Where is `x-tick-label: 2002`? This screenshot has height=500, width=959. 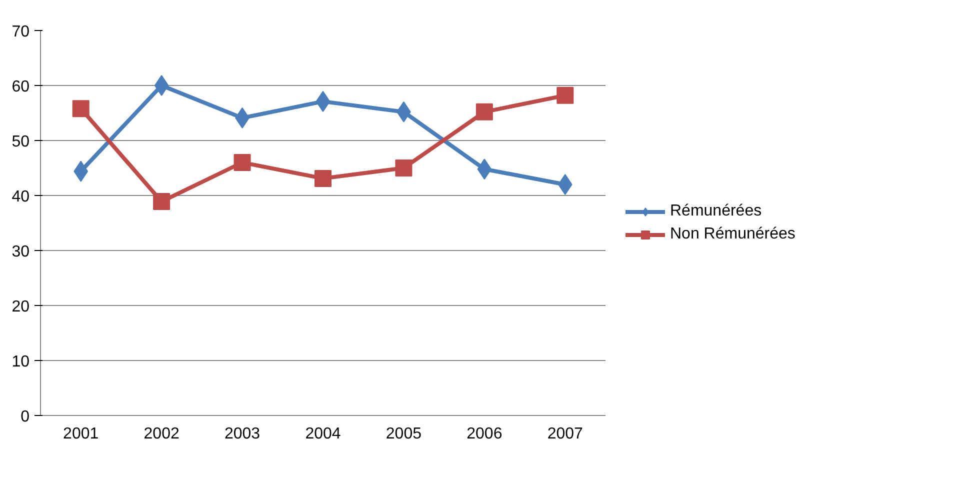 x-tick-label: 2002 is located at coordinates (162, 434).